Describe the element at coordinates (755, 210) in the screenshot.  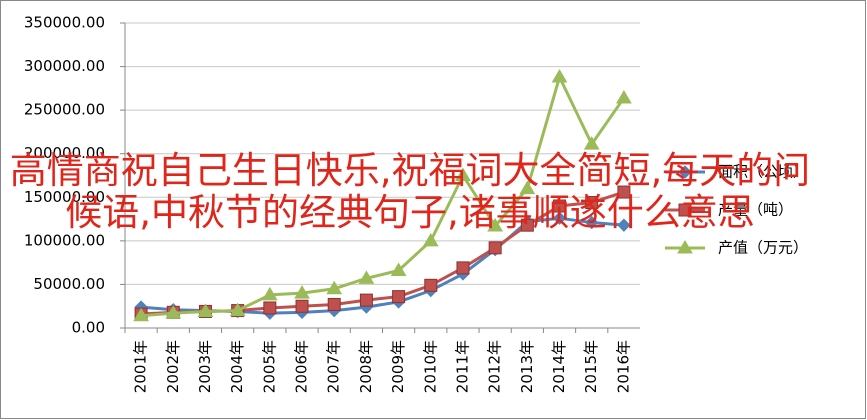
I see `legend-label: 产量（吨）` at that location.